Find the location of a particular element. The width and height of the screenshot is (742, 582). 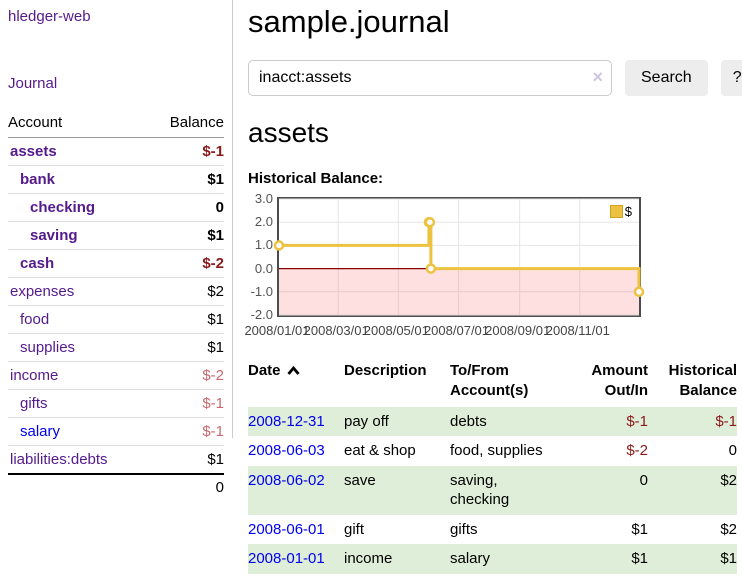

account-heading: assets is located at coordinates (288, 132).